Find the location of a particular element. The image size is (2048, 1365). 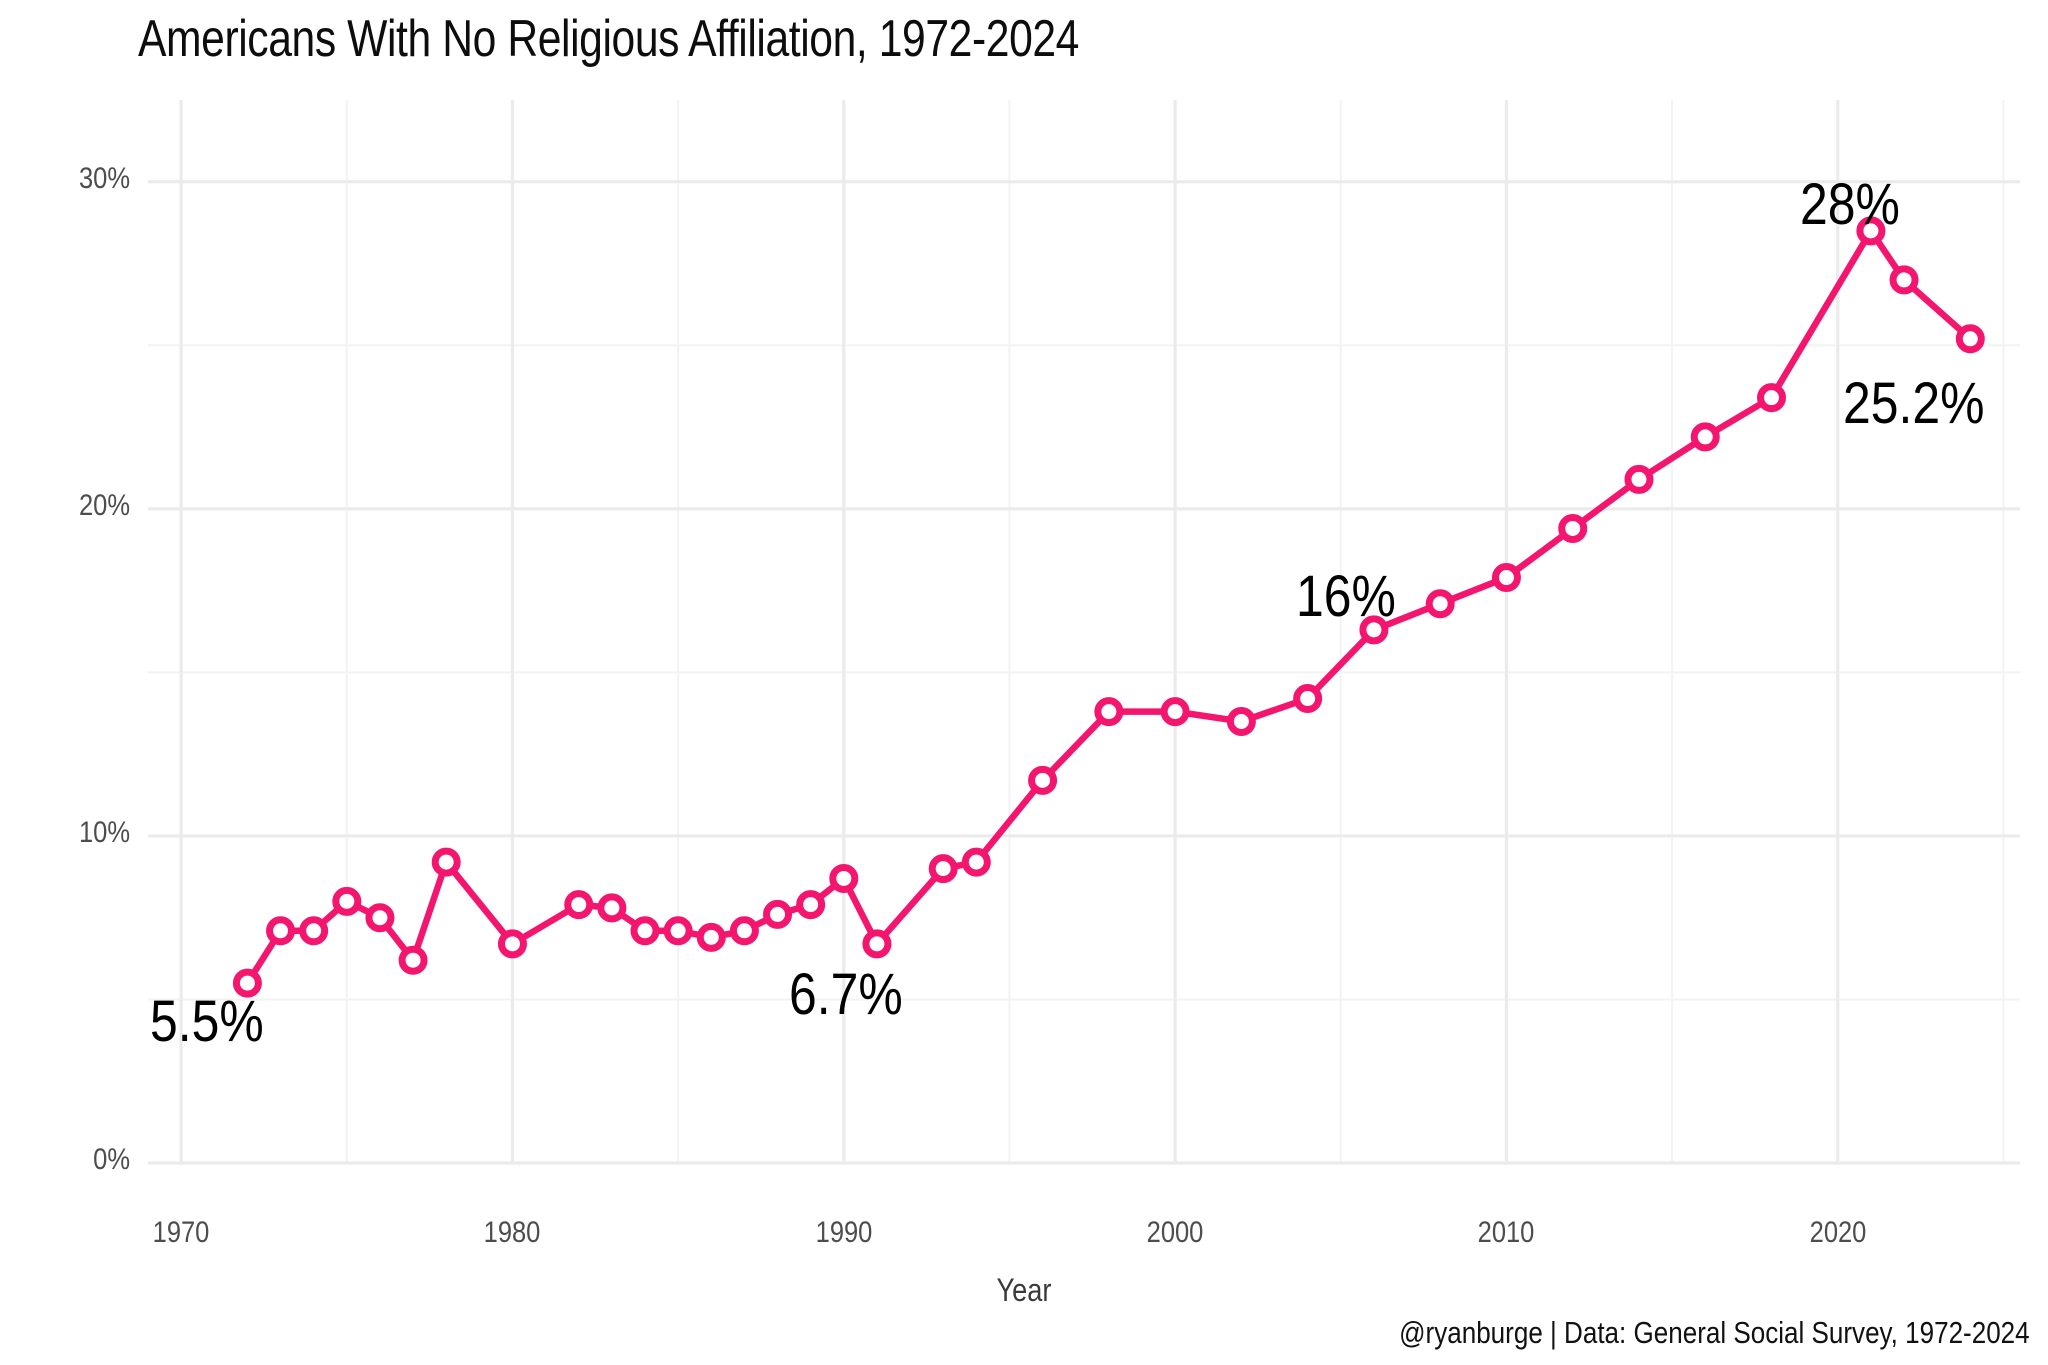

annotation-16: 16% is located at coordinates (1346, 596).